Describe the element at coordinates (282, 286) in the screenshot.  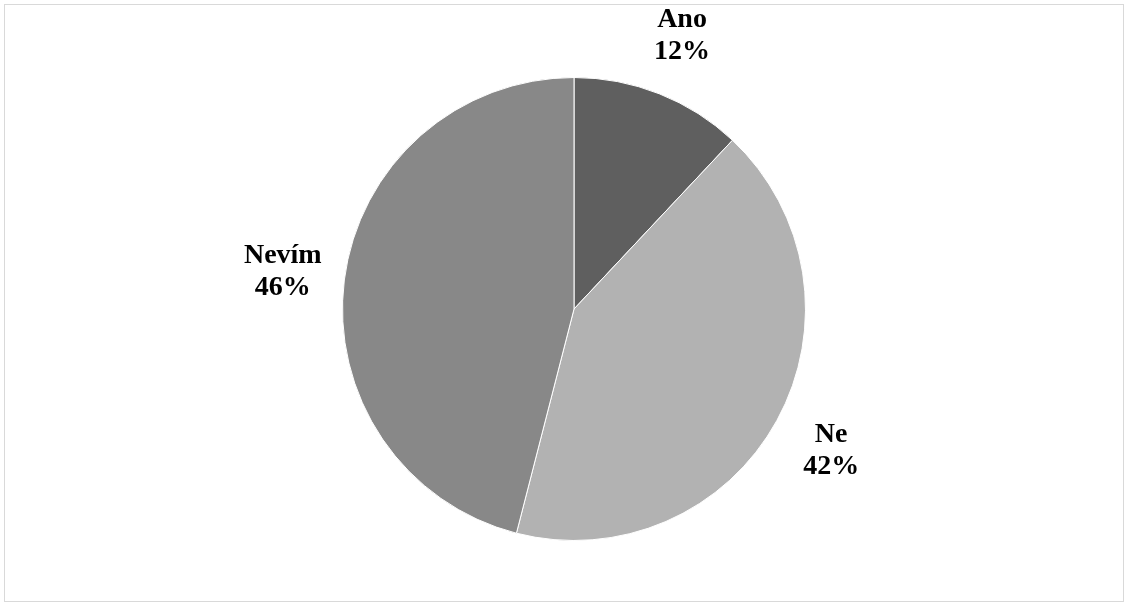
I see `data-label: 46%` at that location.